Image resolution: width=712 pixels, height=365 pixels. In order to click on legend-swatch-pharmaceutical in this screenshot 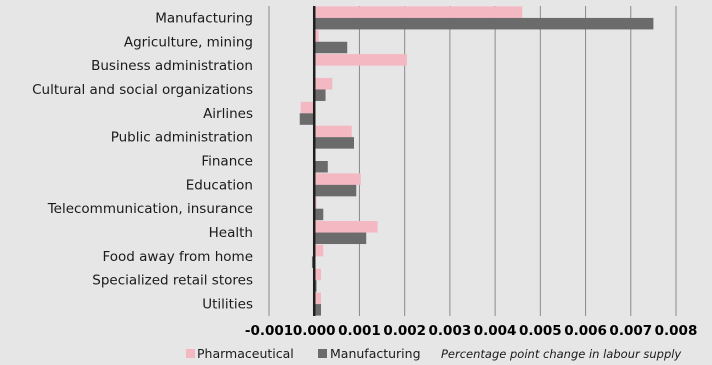, I will do `click(190, 353)`.